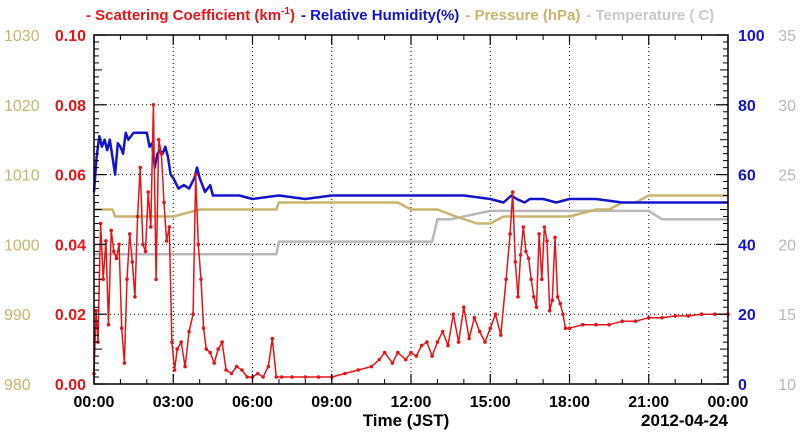 The width and height of the screenshot is (800, 434). Describe the element at coordinates (22, 245) in the screenshot. I see `y-tick-label-pressure: 1000` at that location.